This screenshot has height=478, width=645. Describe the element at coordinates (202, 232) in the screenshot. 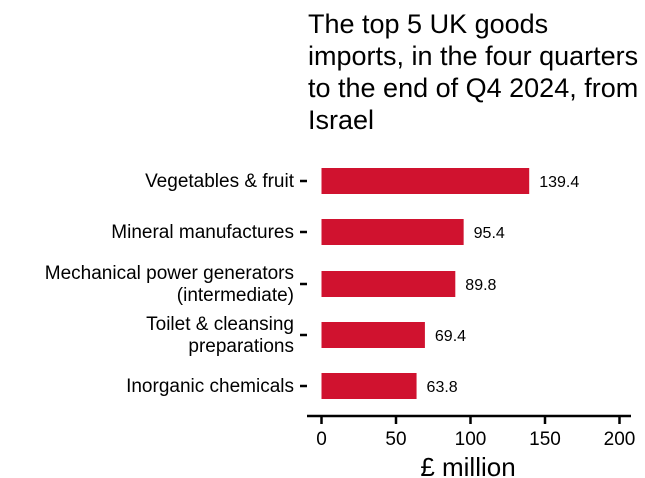

I see `category-label: Mineral manufactures` at that location.